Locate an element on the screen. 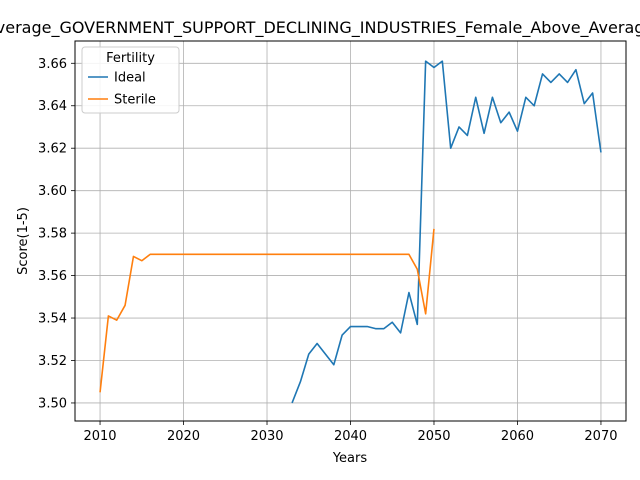 The image size is (640, 480). x-tick-label: 2020 is located at coordinates (183, 436).